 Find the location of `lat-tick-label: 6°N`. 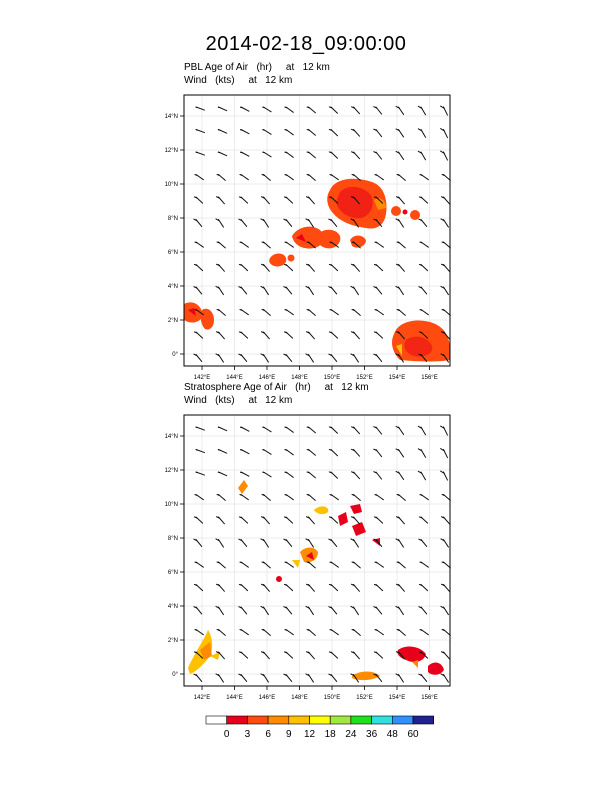

lat-tick-label: 6°N is located at coordinates (173, 253).